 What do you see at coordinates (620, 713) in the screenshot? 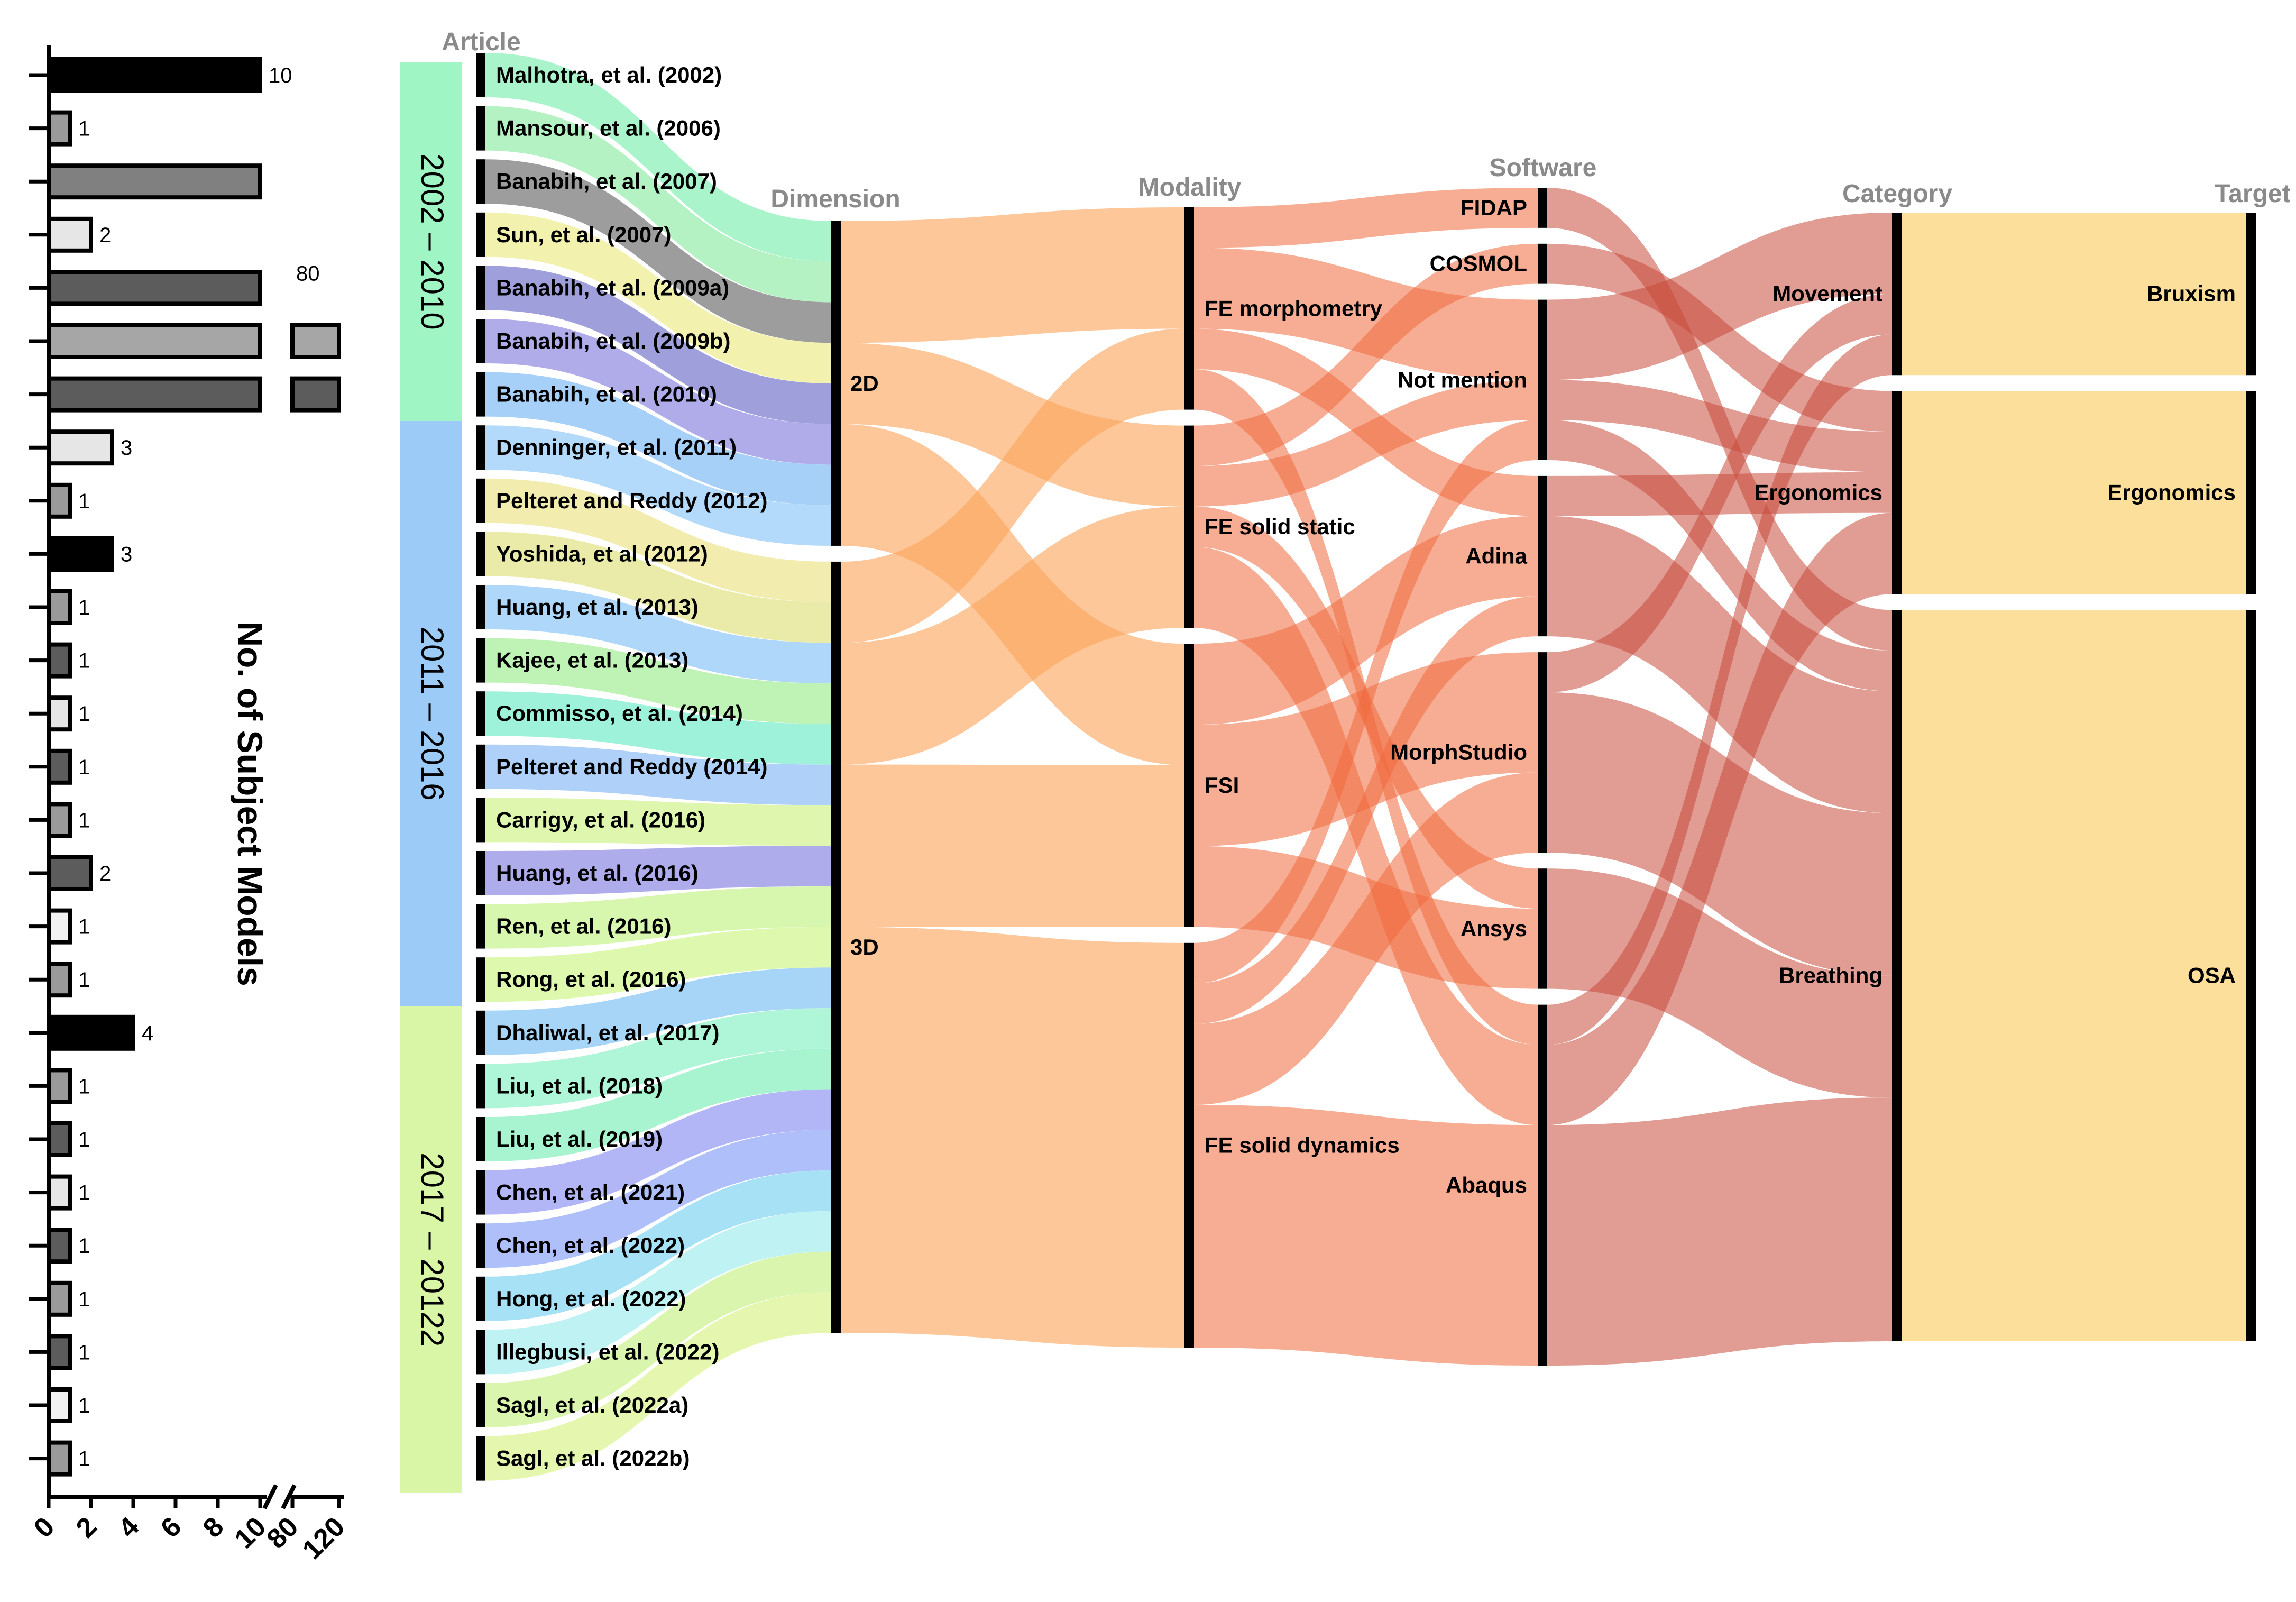
I see `article-label: Commisso, et al. (2014)` at bounding box center [620, 713].